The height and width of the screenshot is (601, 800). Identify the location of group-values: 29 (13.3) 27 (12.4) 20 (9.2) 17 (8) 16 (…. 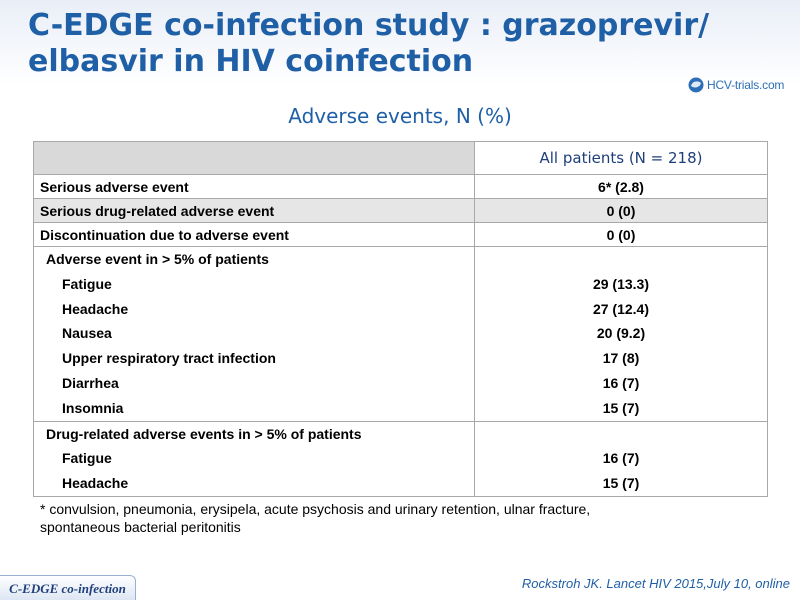
(621, 334).